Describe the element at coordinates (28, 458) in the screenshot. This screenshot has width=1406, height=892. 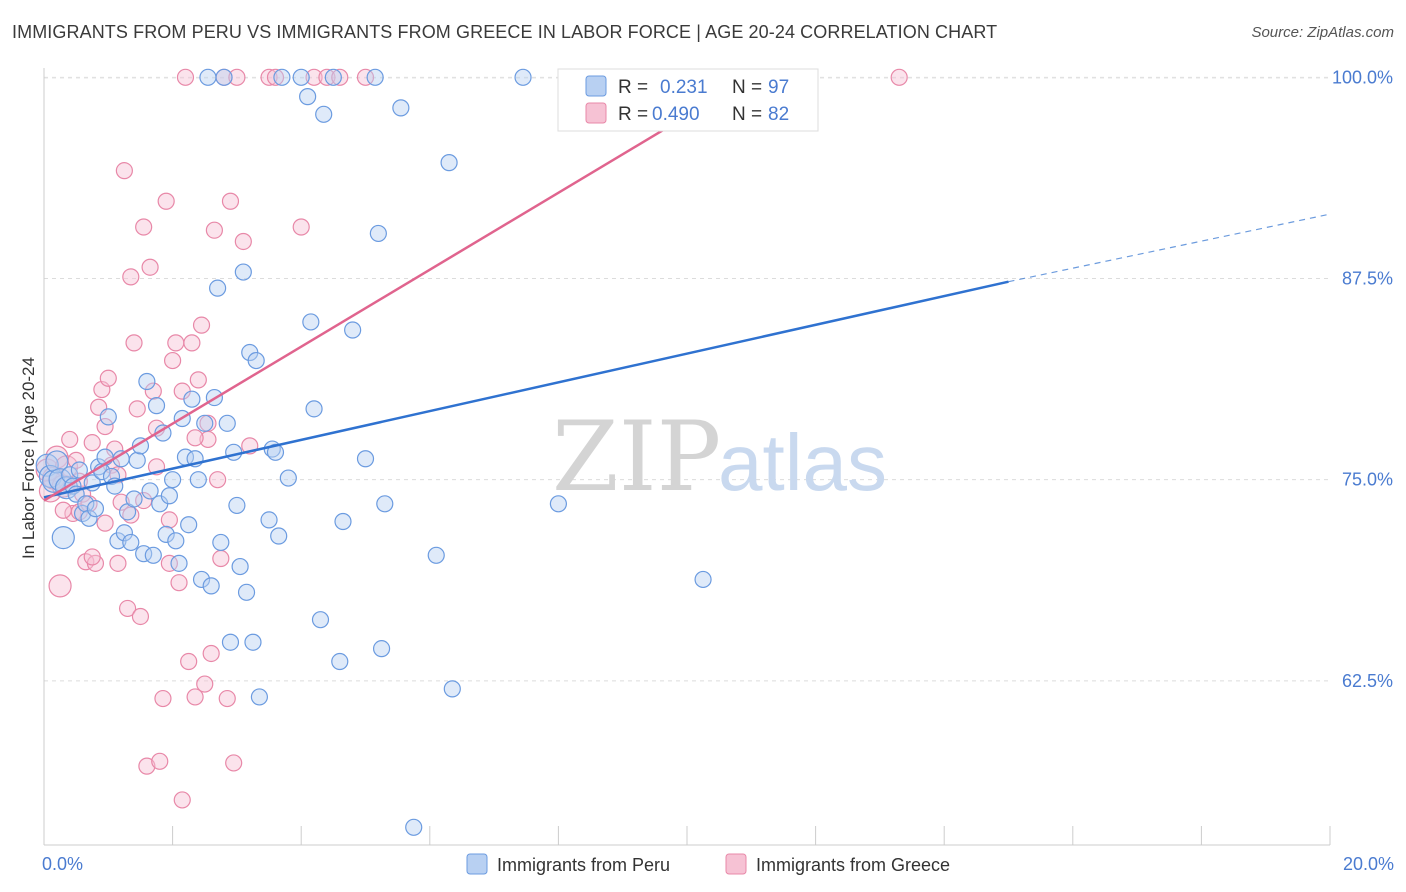
I see `y-axis-label: In Labor Force | Age 20-24` at that location.